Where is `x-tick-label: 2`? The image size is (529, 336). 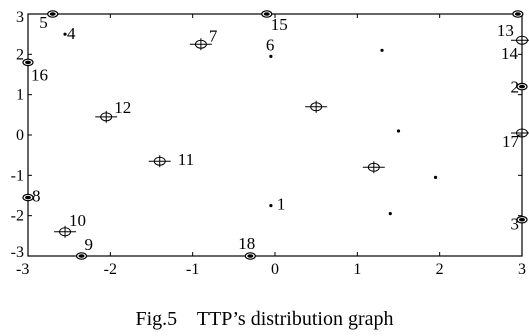 x-tick-label: 2 is located at coordinates (440, 269).